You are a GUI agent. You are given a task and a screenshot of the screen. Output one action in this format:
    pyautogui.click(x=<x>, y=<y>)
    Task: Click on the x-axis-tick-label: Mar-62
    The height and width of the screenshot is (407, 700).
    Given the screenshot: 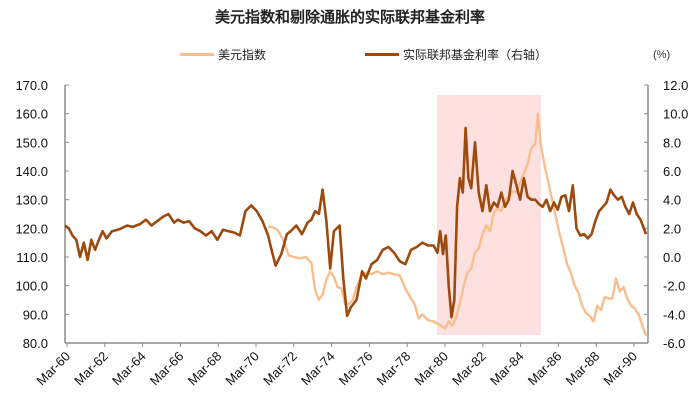 What is the action you would take?
    pyautogui.click(x=91, y=369)
    